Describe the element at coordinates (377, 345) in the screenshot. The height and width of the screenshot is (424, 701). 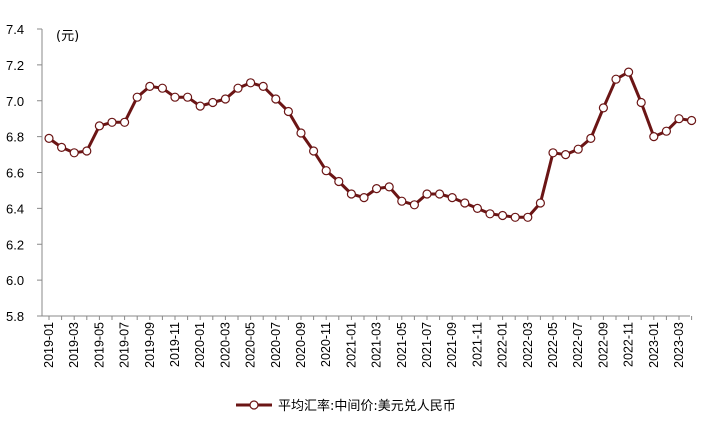
I see `x-tick-label: 2021-03` at that location.